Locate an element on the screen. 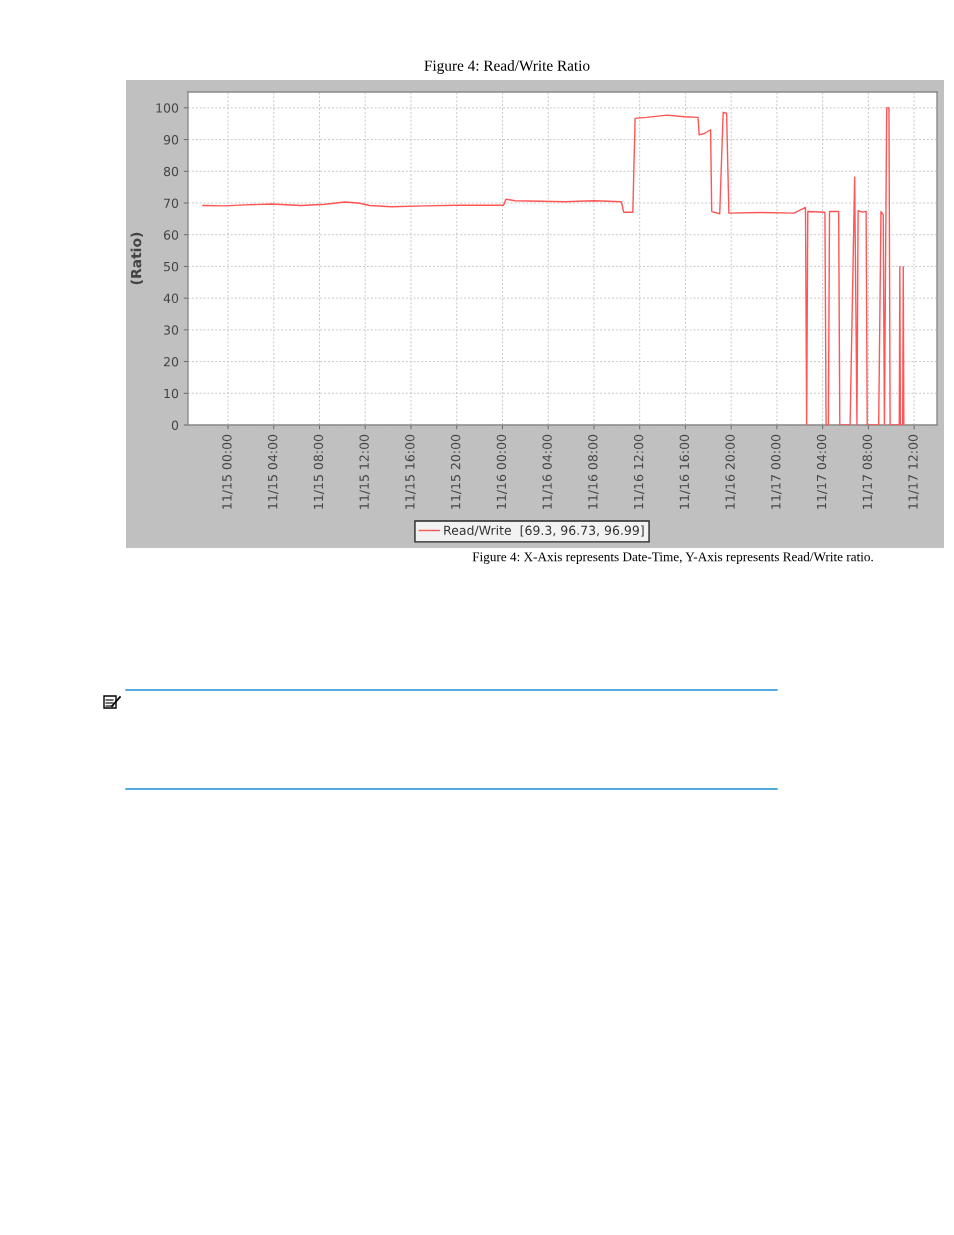 The height and width of the screenshot is (1235, 954). x-tick-label: 11/16 08:00 is located at coordinates (593, 471).